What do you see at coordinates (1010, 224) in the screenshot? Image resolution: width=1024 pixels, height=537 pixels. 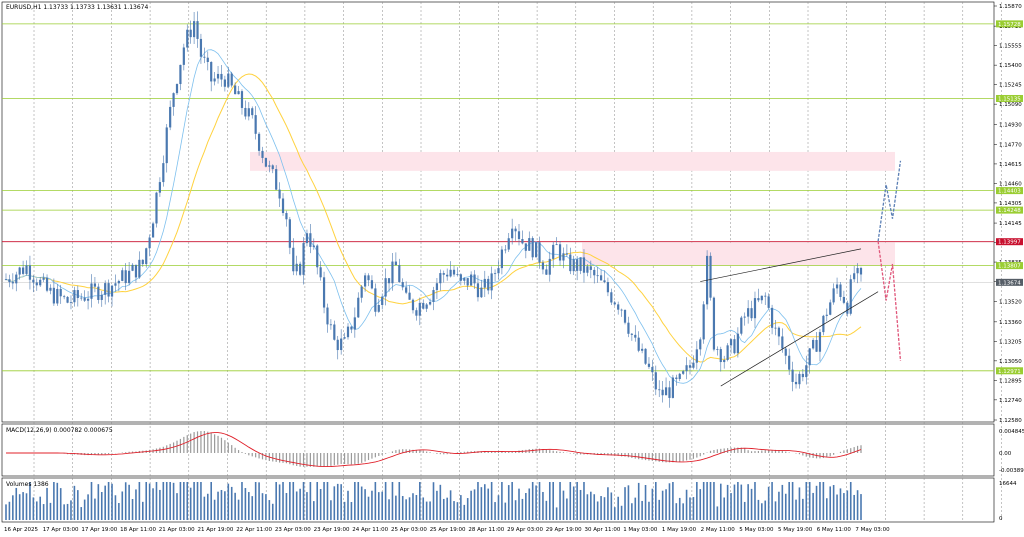 I see `price-tick-label: 1.14145` at bounding box center [1010, 224].